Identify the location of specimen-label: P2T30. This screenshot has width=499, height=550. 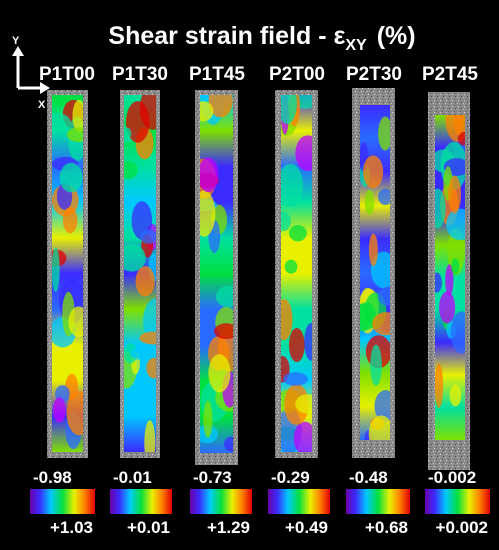
(374, 74).